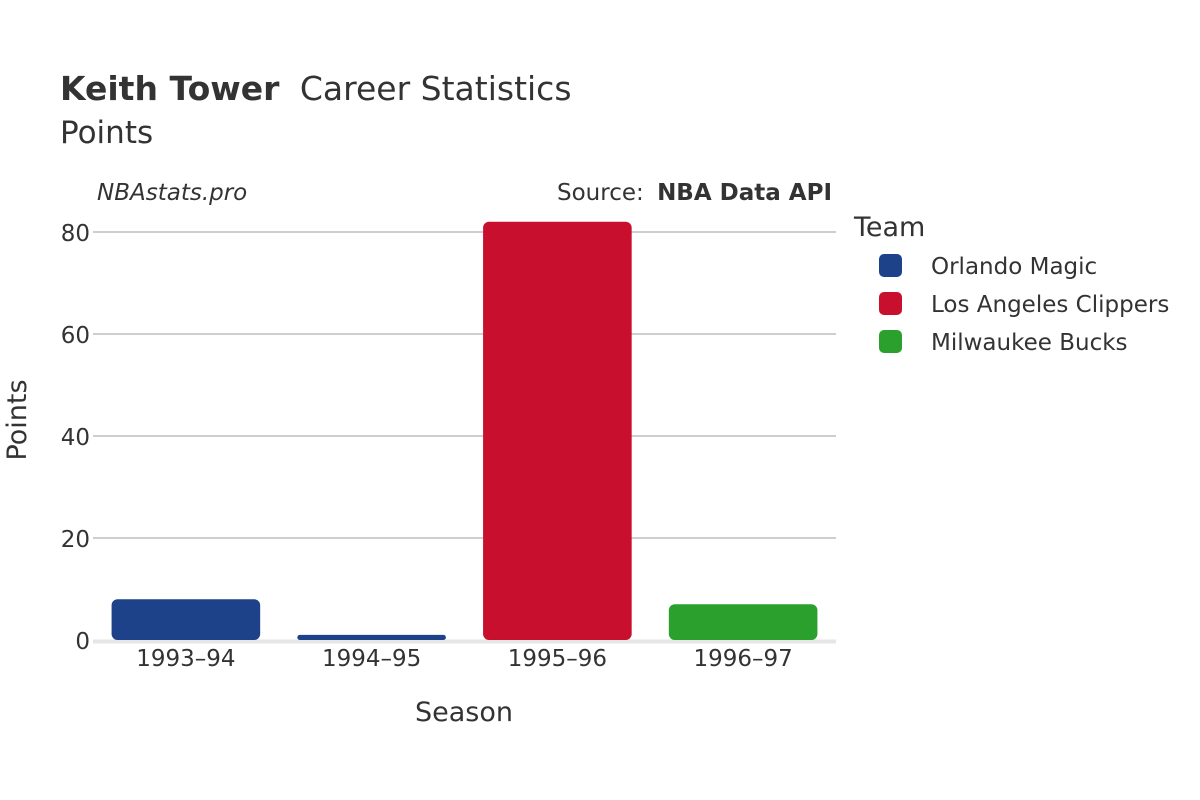 The image size is (1200, 800). Describe the element at coordinates (82, 642) in the screenshot. I see `y-tick-label: 0` at that location.